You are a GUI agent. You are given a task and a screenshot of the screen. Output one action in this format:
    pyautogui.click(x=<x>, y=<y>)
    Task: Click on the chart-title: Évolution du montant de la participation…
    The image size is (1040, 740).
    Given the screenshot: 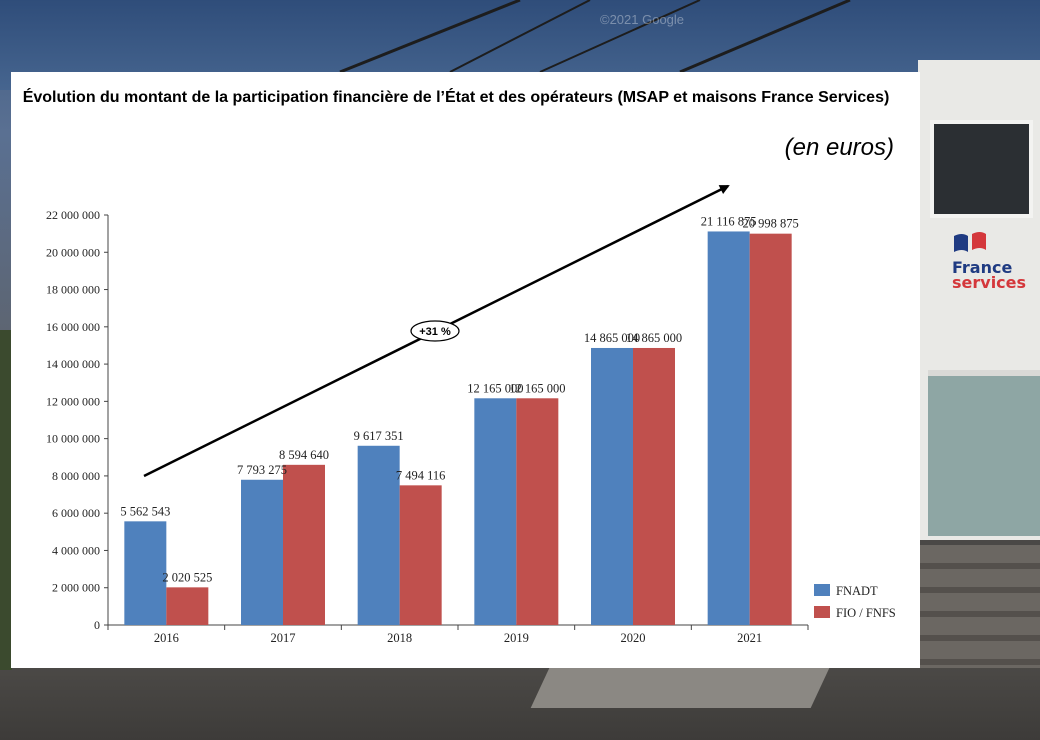 What is the action you would take?
    pyautogui.click(x=456, y=97)
    